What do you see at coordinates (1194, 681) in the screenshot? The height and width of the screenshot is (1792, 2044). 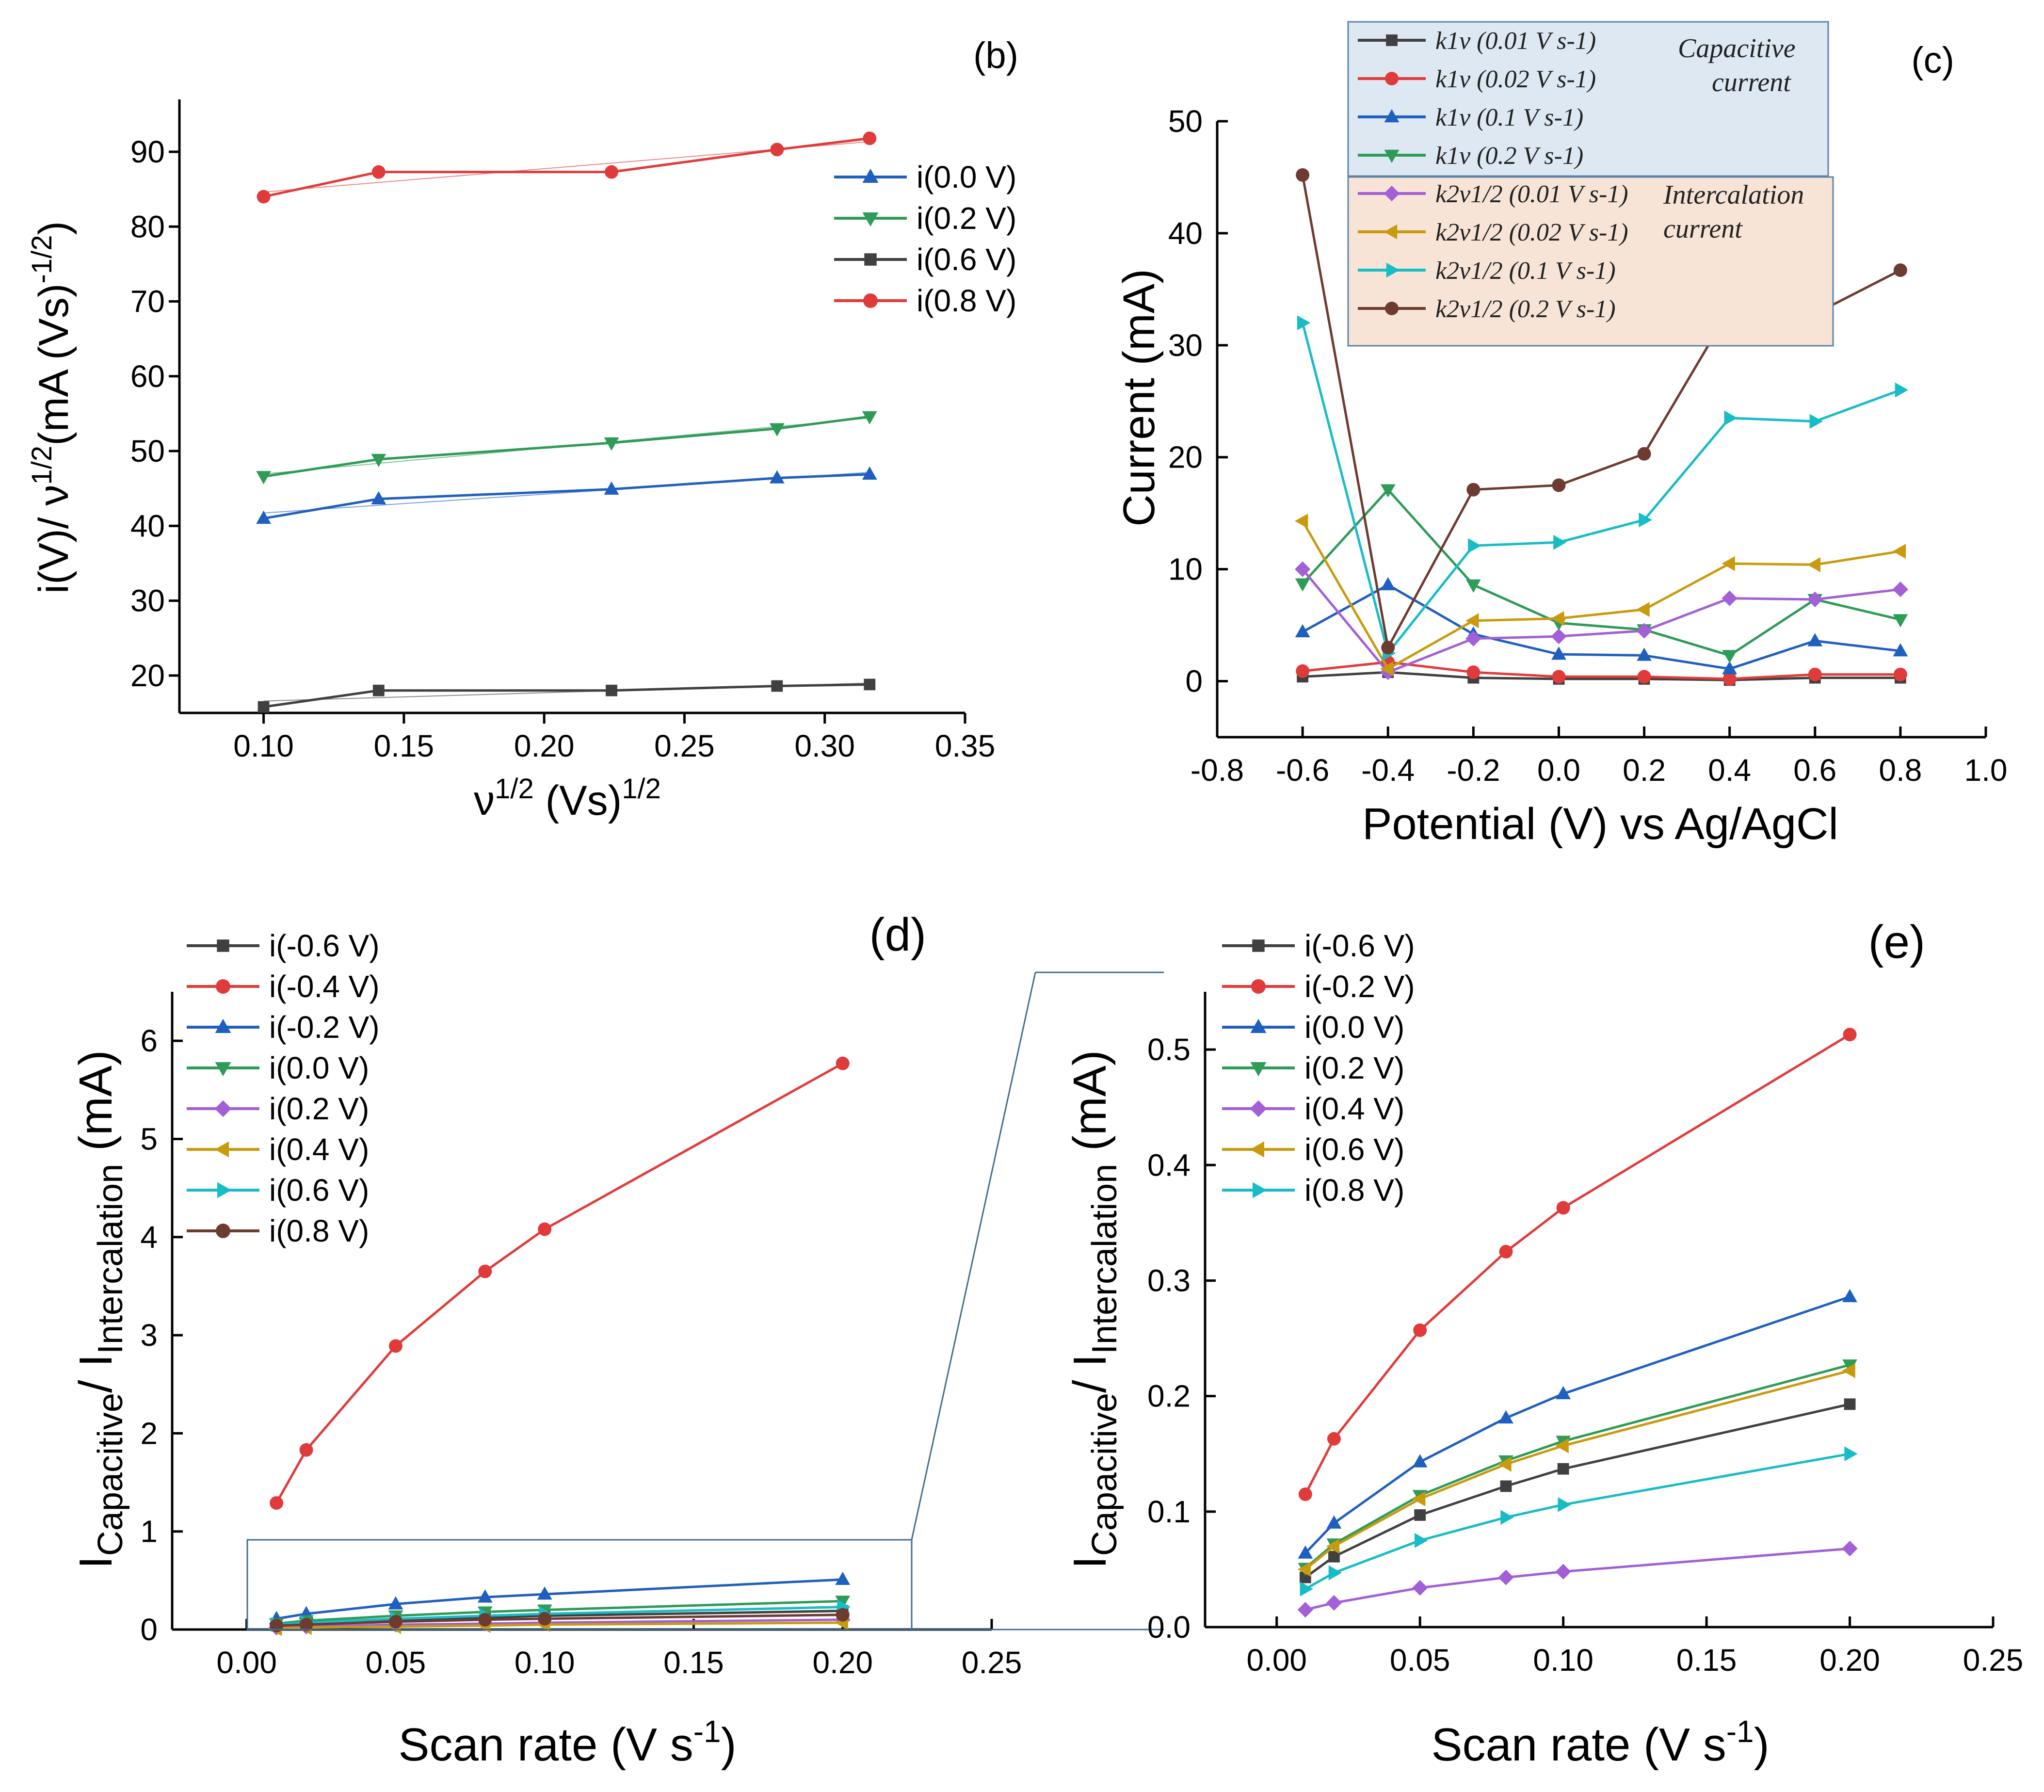 I see `y-tick-label: 0` at bounding box center [1194, 681].